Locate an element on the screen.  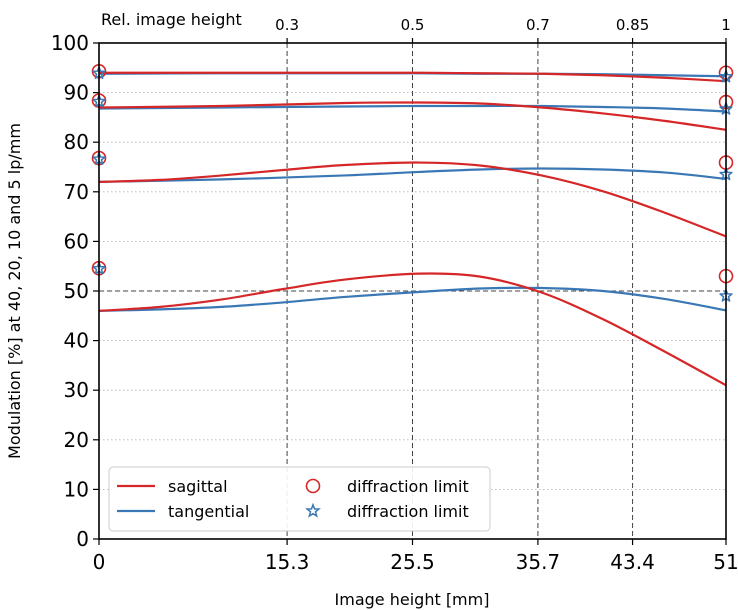
y-tick-label: 10 is located at coordinates (76, 489).